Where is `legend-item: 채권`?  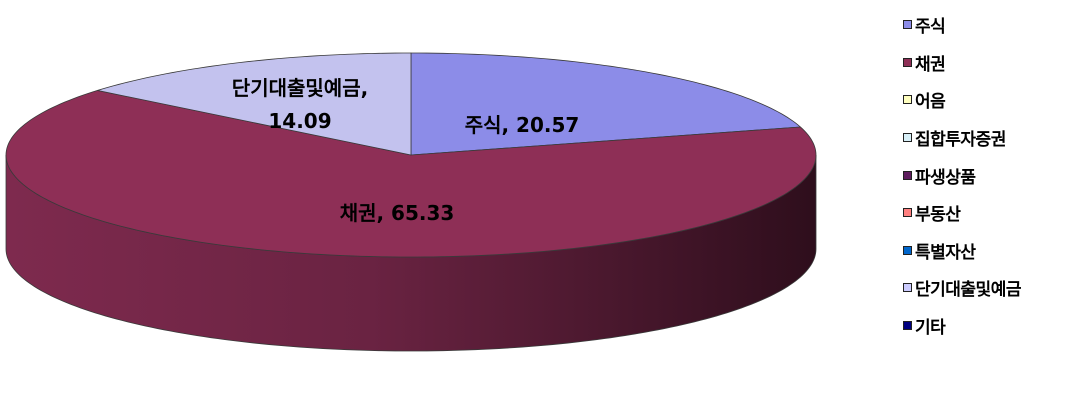 legend-item: 채권 is located at coordinates (992, 63).